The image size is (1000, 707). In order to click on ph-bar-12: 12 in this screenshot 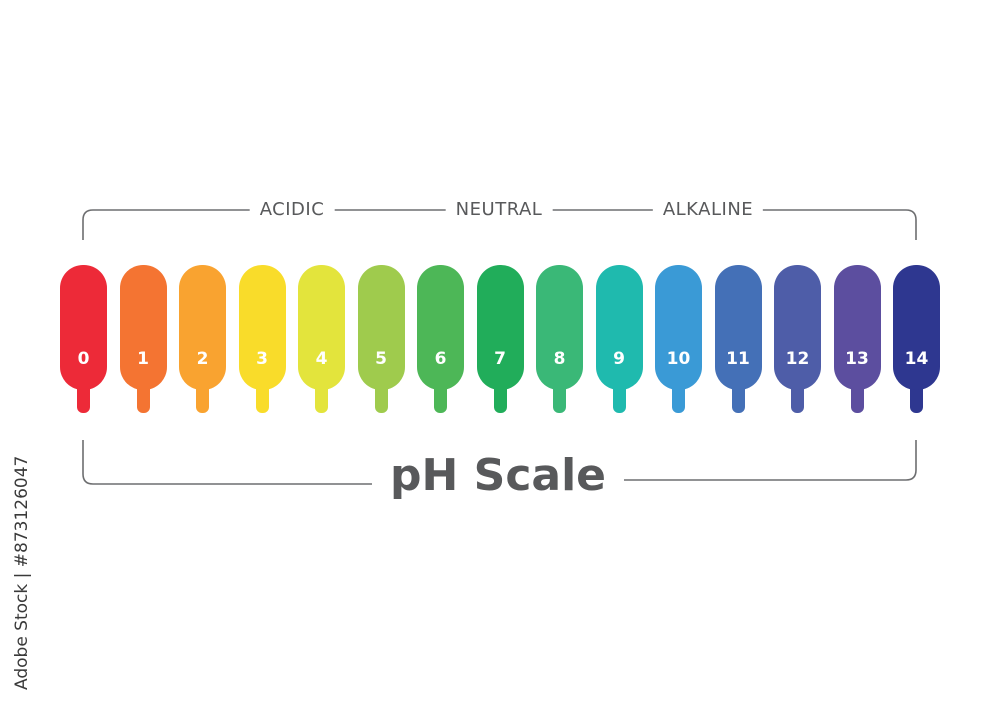, I will do `click(797, 339)`.